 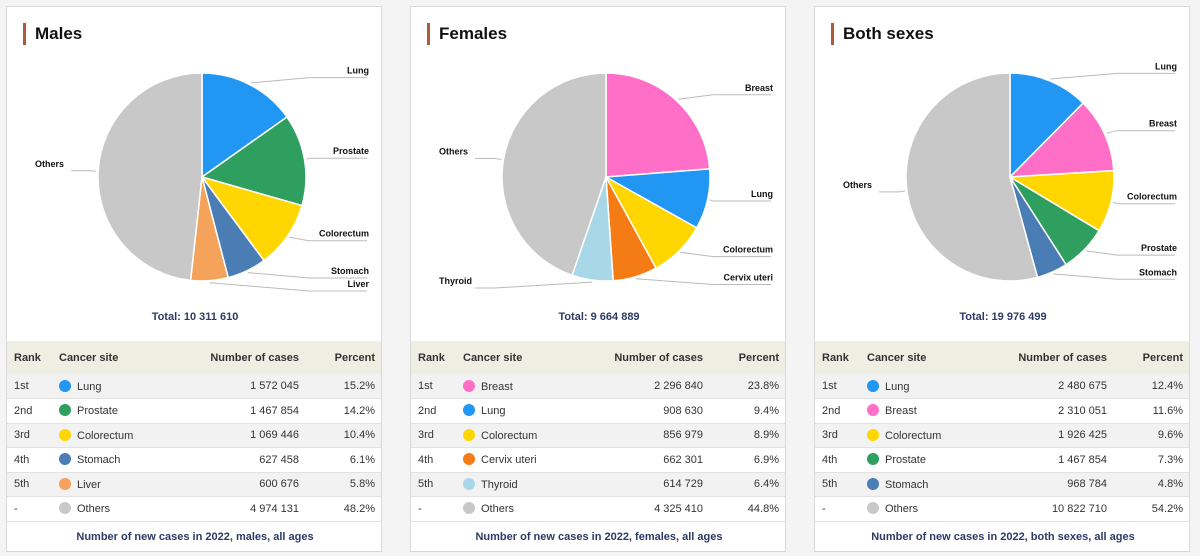 I want to click on panel-title: Males, so click(x=52, y=34).